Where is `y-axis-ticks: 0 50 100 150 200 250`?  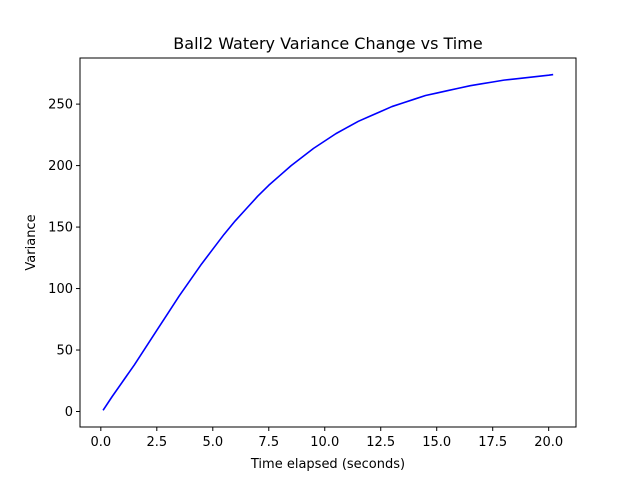 y-axis-ticks: 0 50 100 150 200 250 is located at coordinates (64, 259).